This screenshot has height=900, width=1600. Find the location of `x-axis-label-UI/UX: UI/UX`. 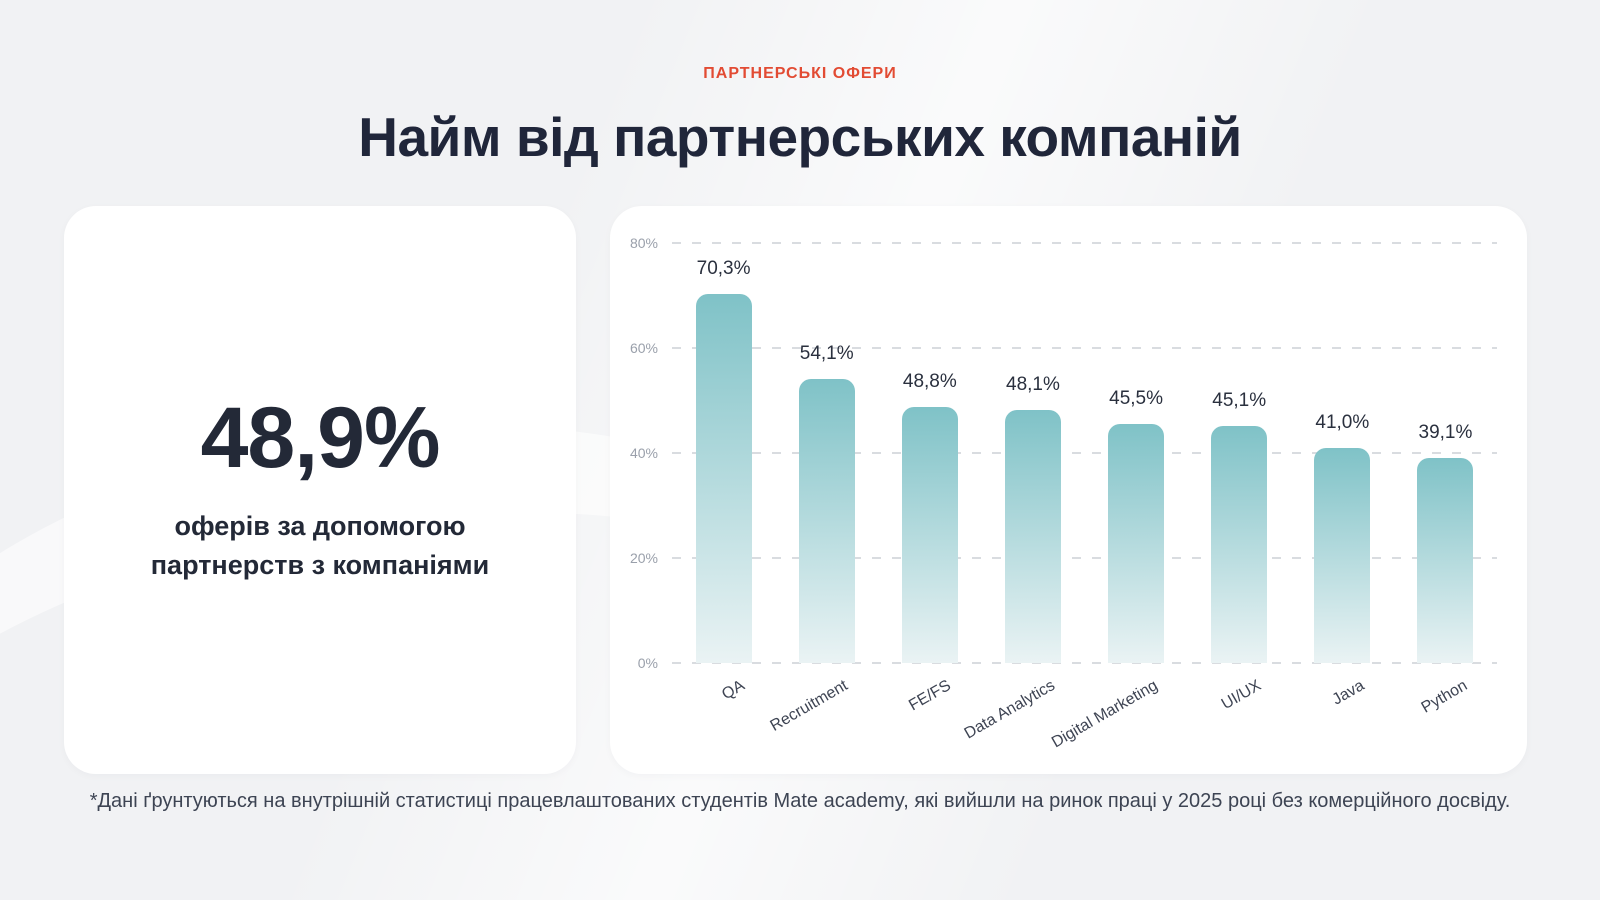

x-axis-label-UI/UX: UI/UX is located at coordinates (1241, 695).